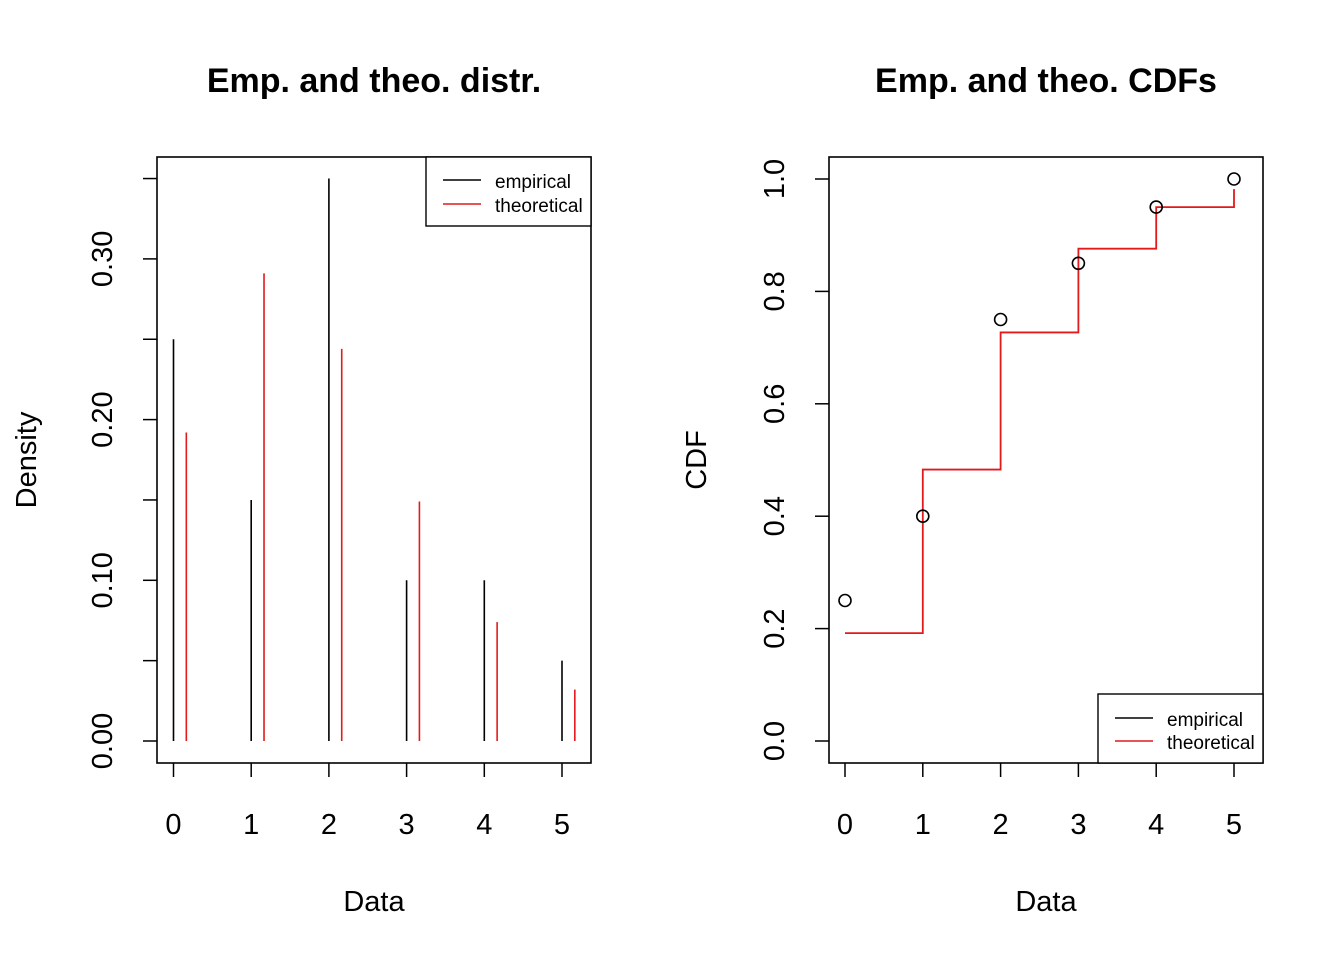 This screenshot has width=1344, height=960. What do you see at coordinates (1040, 411) in the screenshot?
I see `theoretical-cdf-step` at bounding box center [1040, 411].